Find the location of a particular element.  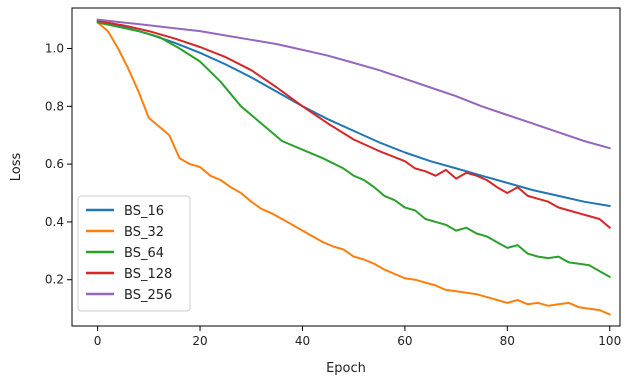

x-axis-ticks: 0 20 40 60 80 100 is located at coordinates (357, 337).